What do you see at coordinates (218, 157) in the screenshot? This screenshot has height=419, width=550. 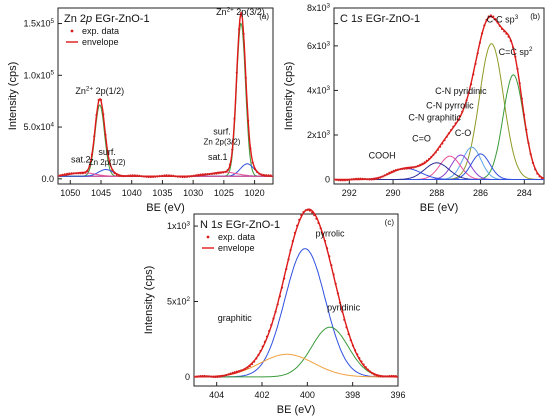 I see `peak-label: sat.1` at bounding box center [218, 157].